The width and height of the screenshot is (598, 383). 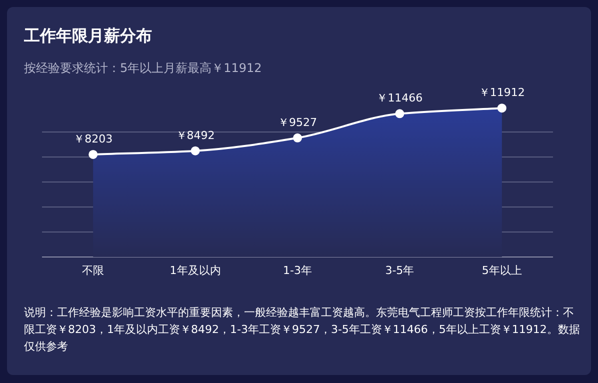 What do you see at coordinates (195, 270) in the screenshot?
I see `x-tick-label: 1年及以内` at bounding box center [195, 270].